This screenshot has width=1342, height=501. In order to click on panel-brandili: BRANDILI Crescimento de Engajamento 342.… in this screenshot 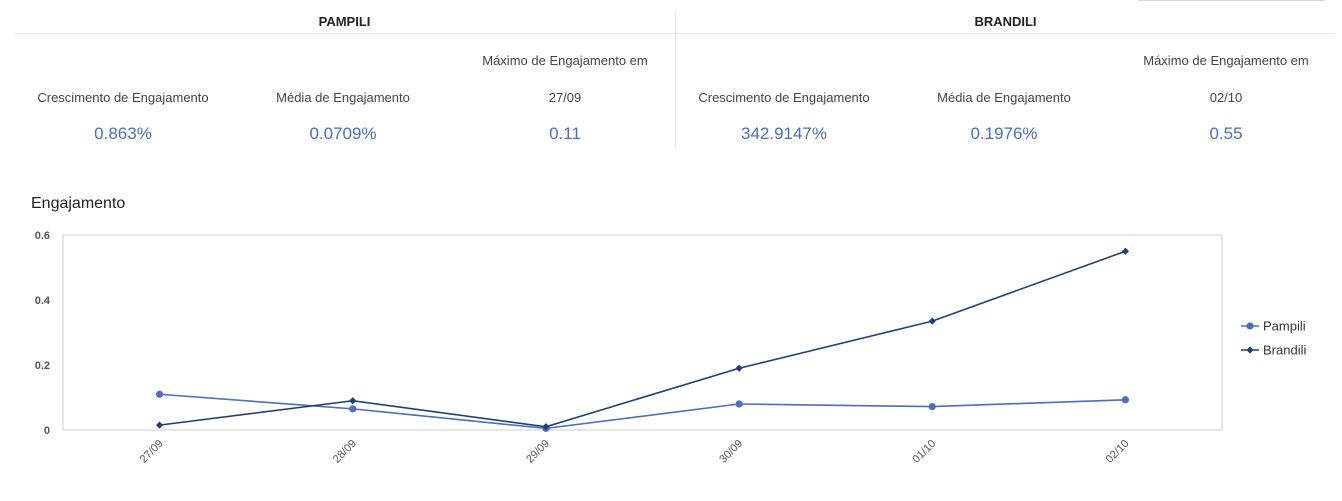, I will do `click(1005, 78)`.